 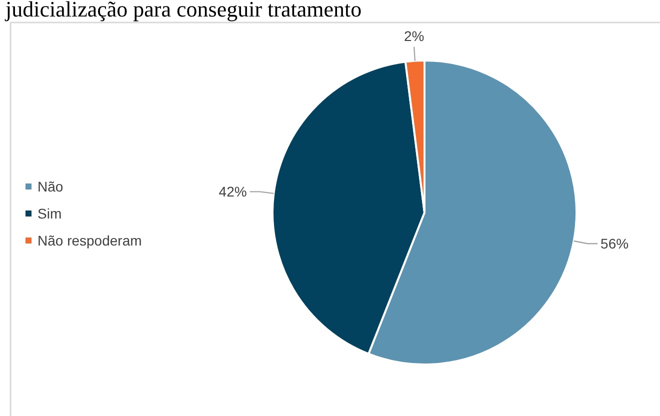 I want to click on data-label: 56%, so click(x=614, y=244).